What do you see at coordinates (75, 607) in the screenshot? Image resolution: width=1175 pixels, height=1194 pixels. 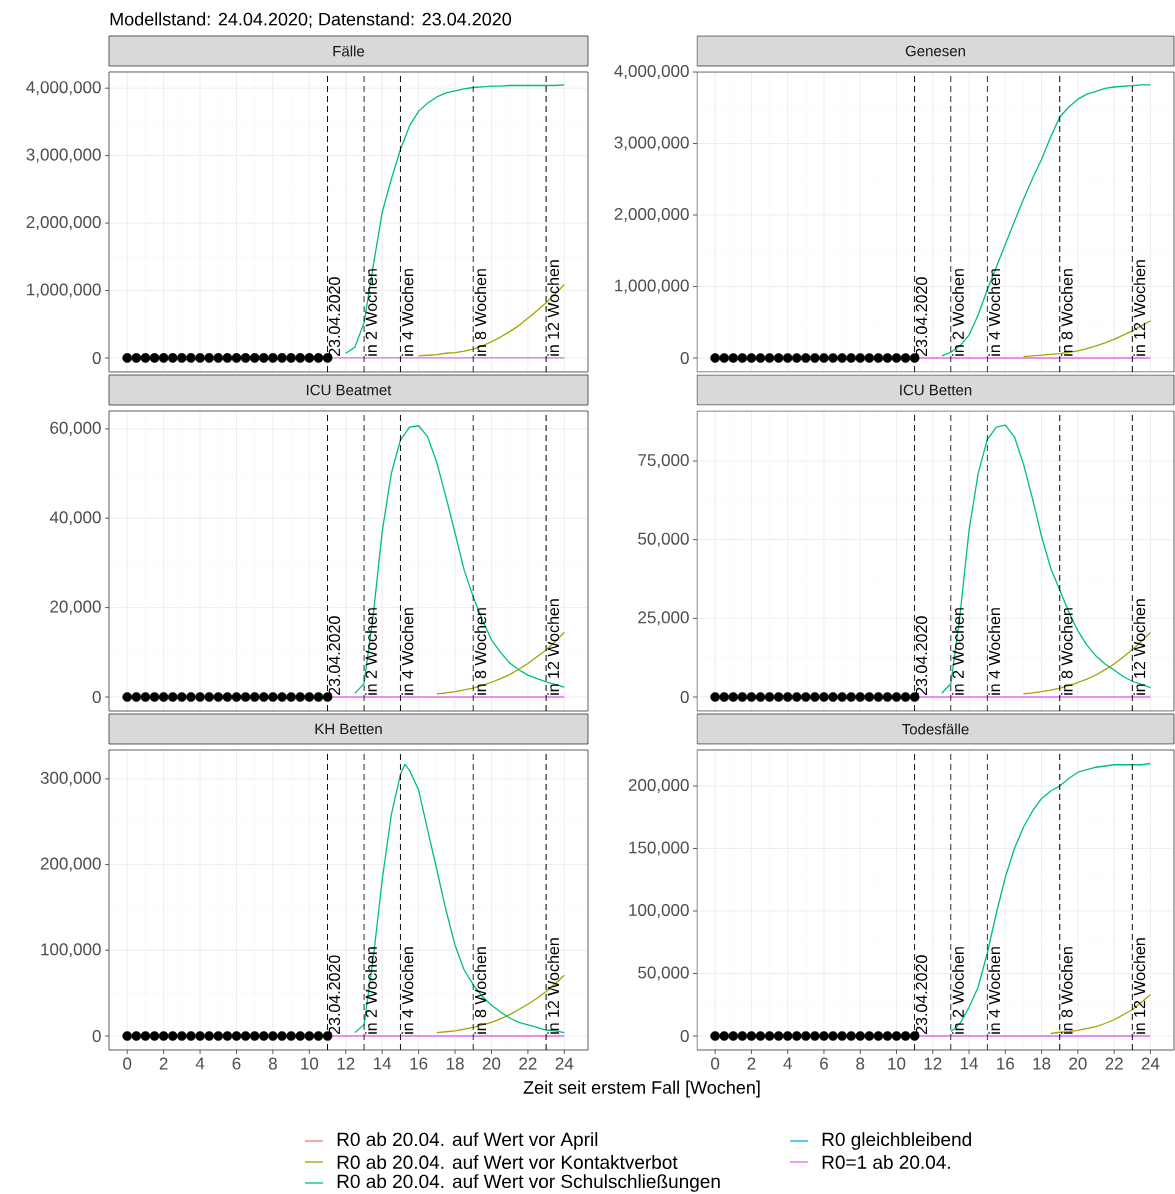 I see `y-tick-label: 20,000` at bounding box center [75, 607].